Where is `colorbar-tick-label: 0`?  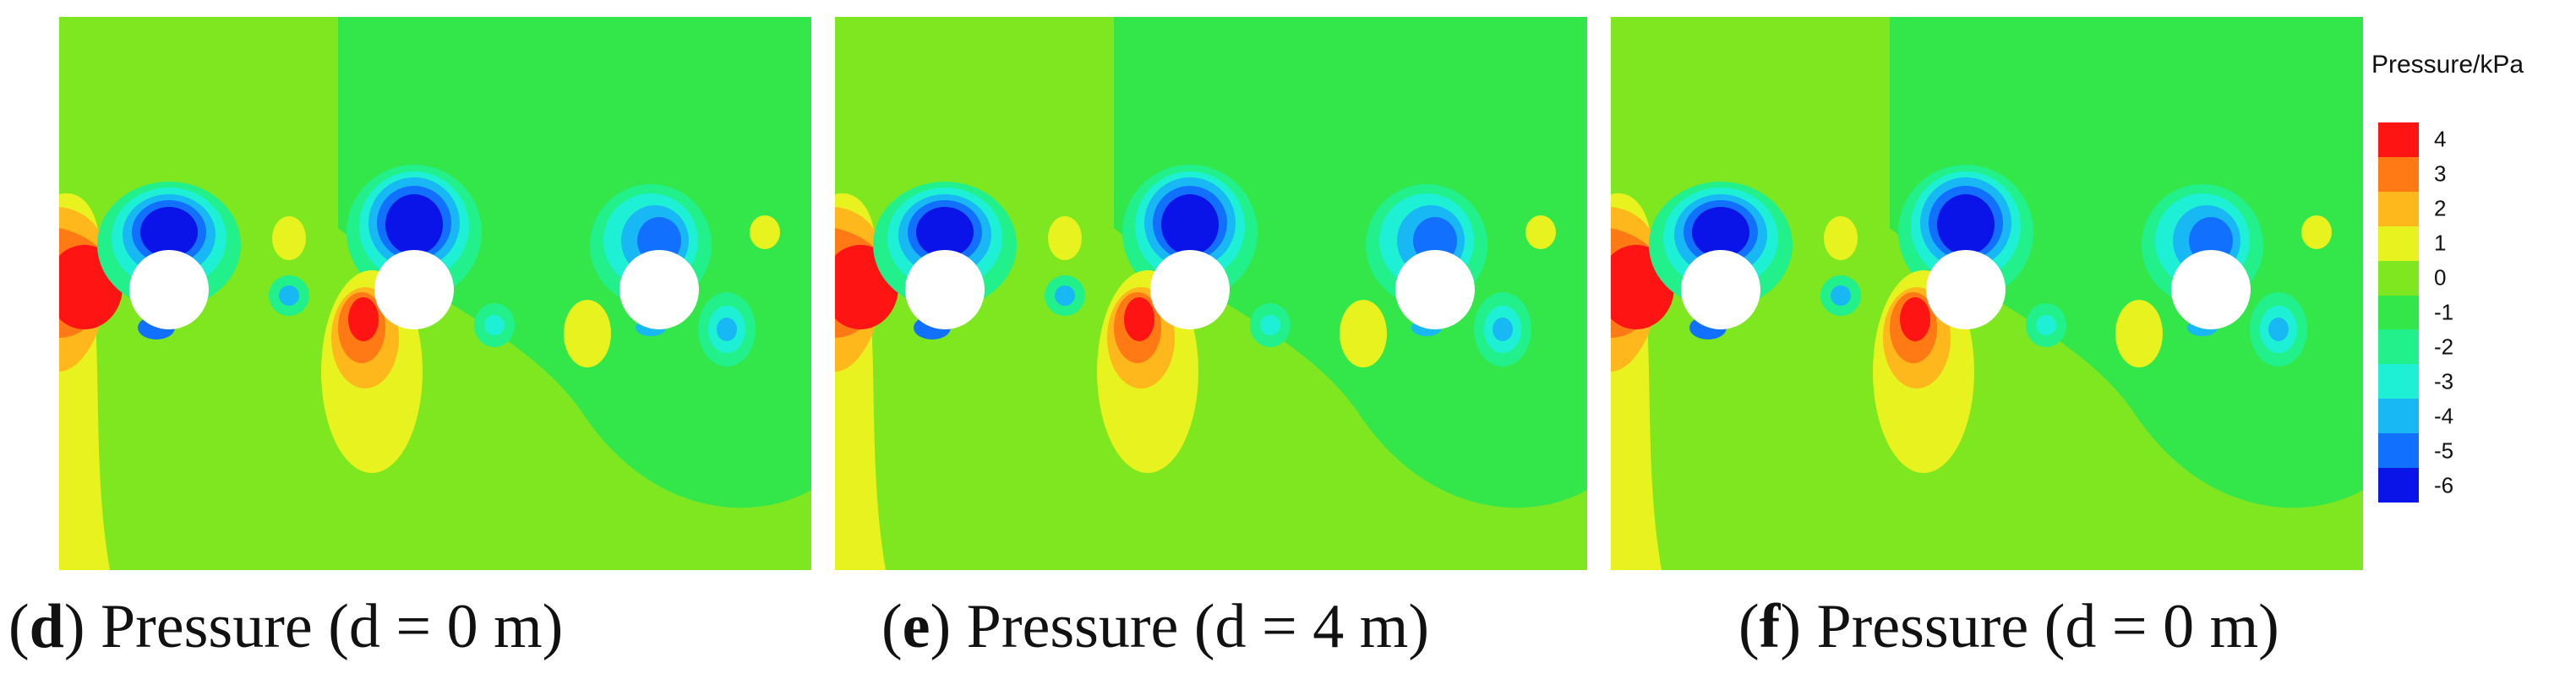 colorbar-tick-label: 0 is located at coordinates (2440, 277).